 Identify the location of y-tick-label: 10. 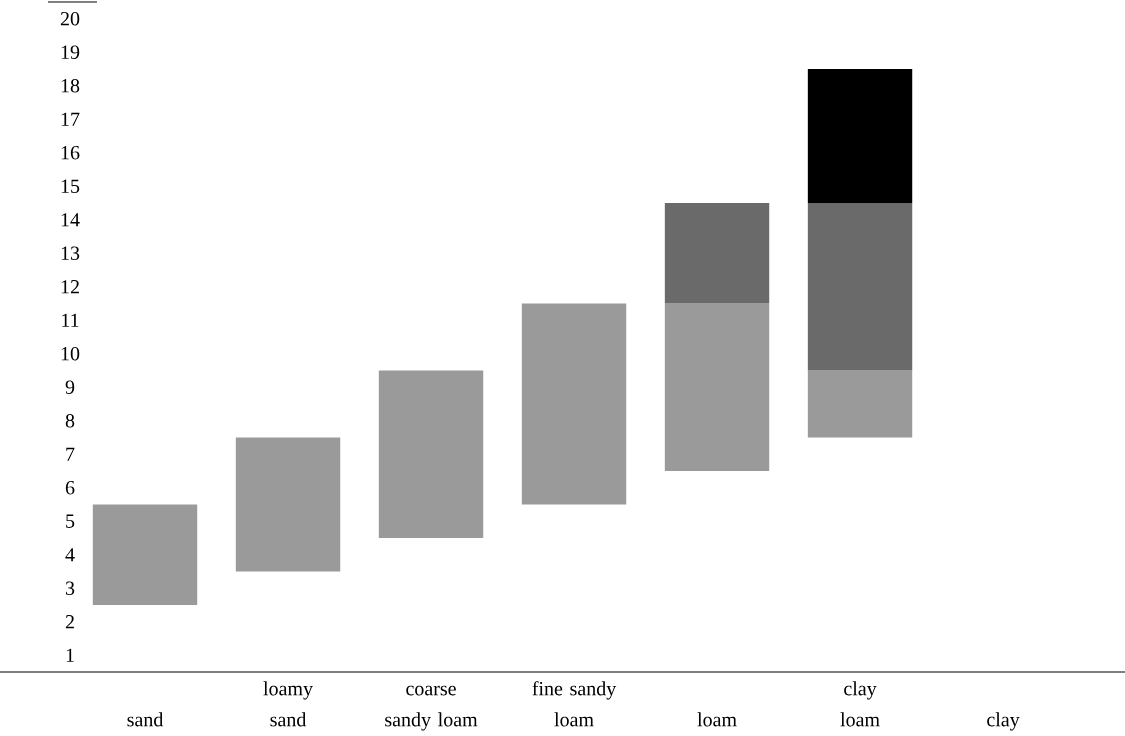
(70, 353).